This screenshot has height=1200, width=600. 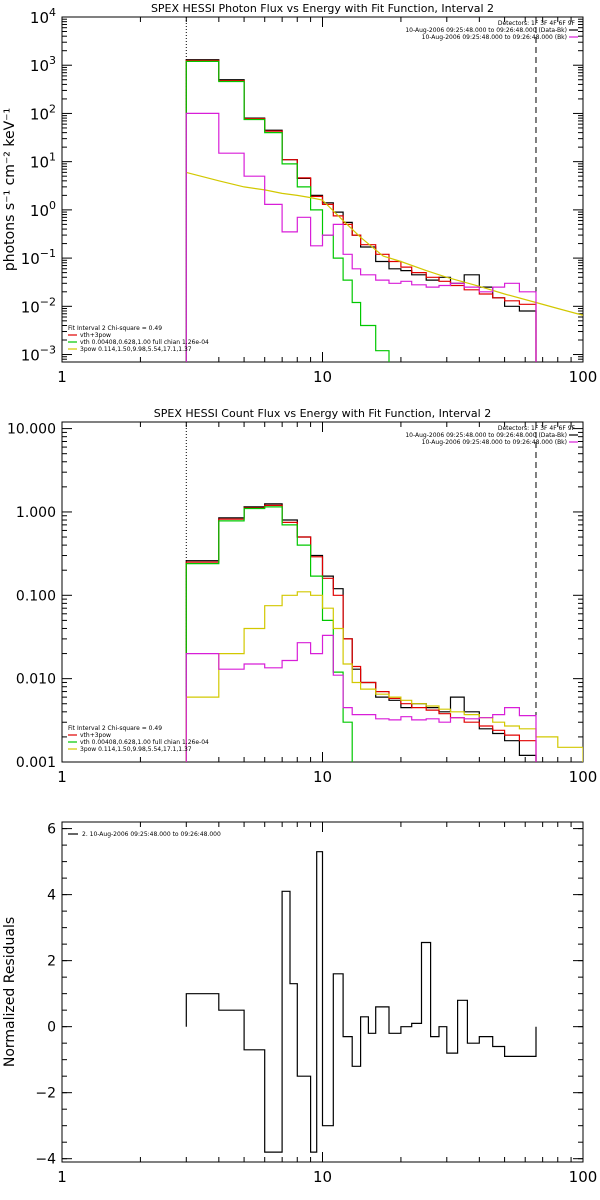 What do you see at coordinates (43, 112) in the screenshot?
I see `y-tick-label: 10²` at bounding box center [43, 112].